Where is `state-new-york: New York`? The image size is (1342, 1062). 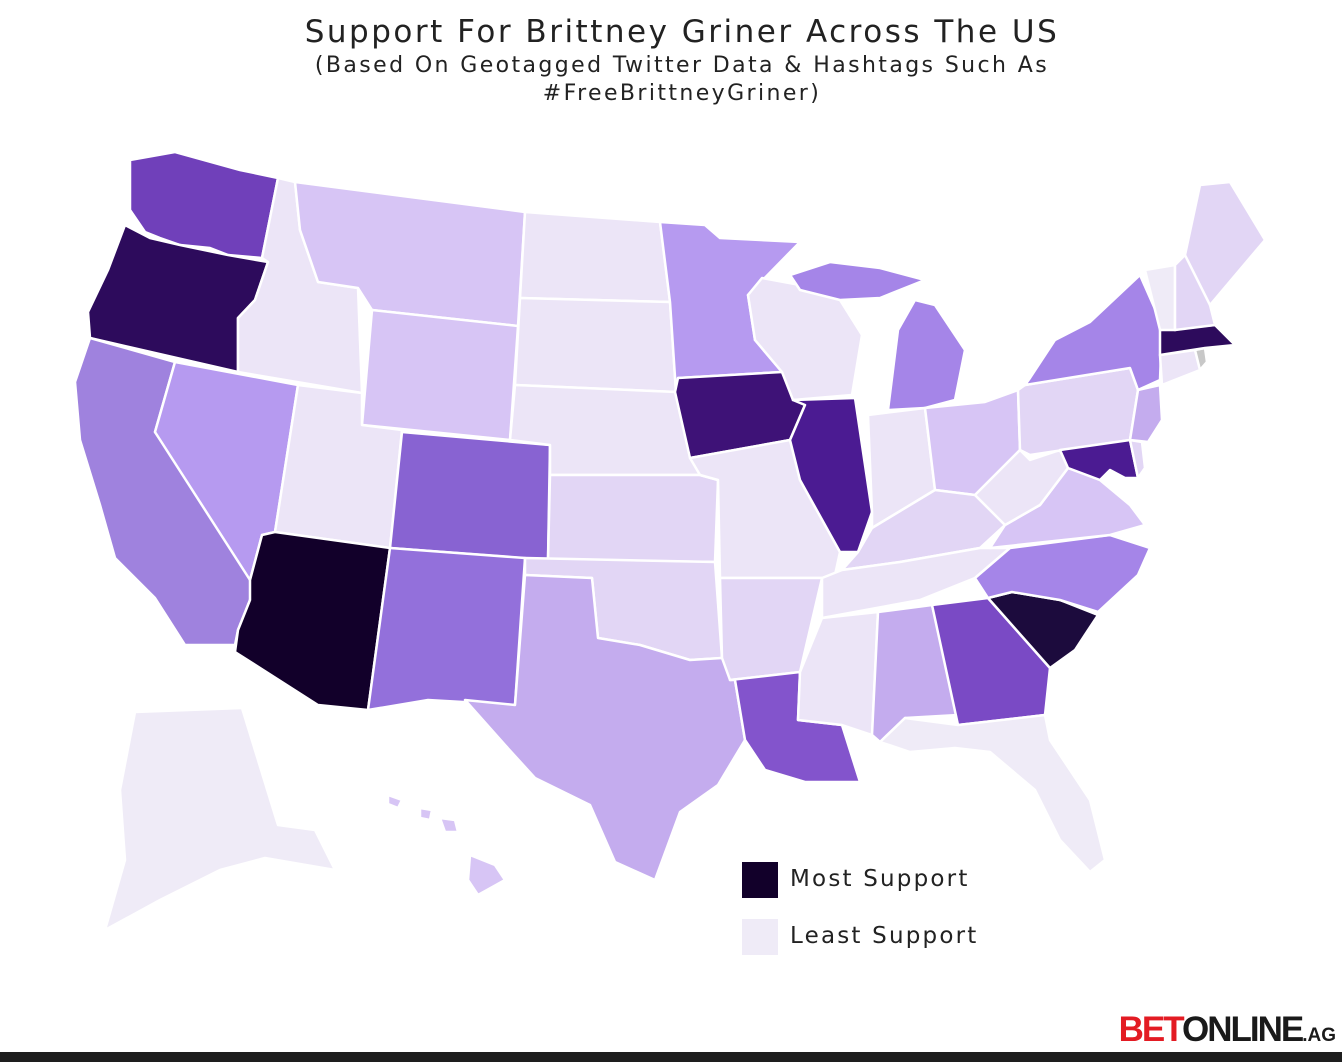
state-new-york: New York is located at coordinates (1093, 332).